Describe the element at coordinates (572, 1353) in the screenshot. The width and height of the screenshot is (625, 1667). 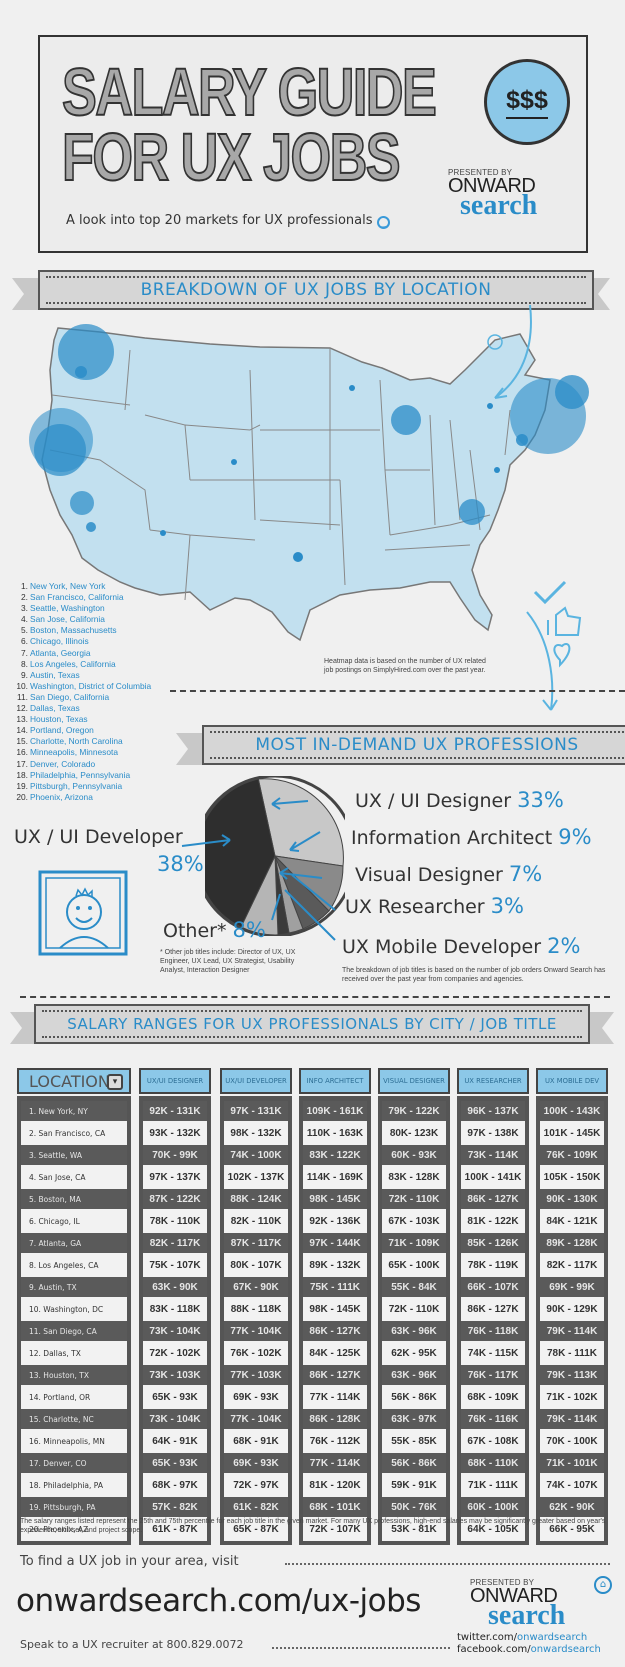
I see `table-cell-salary: 78K - 111K` at that location.